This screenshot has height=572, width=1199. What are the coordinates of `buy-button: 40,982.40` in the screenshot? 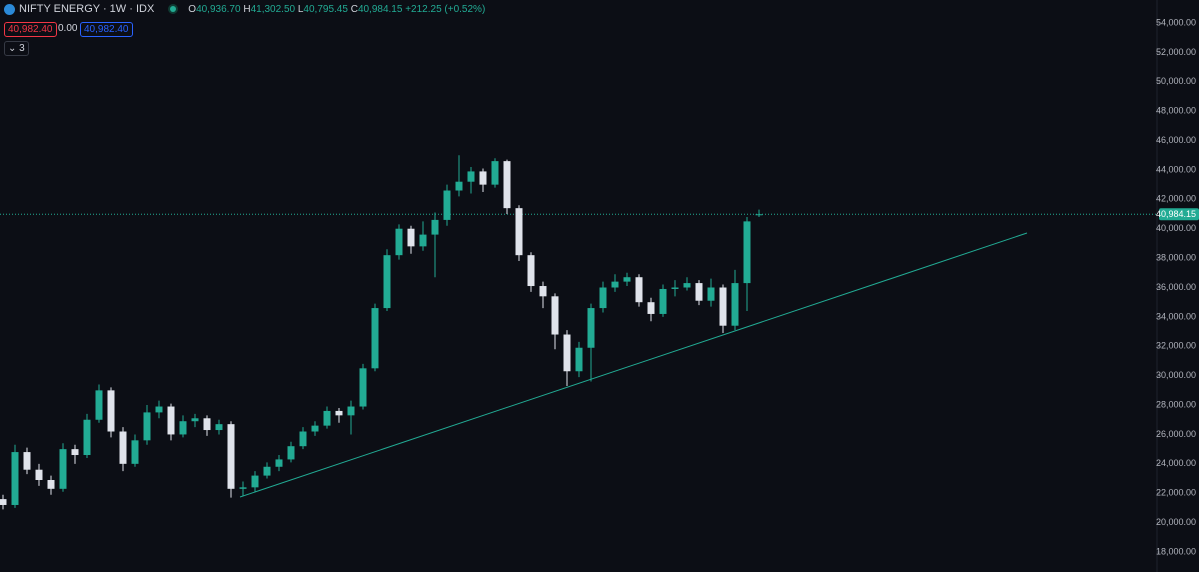 It's located at (106, 29).